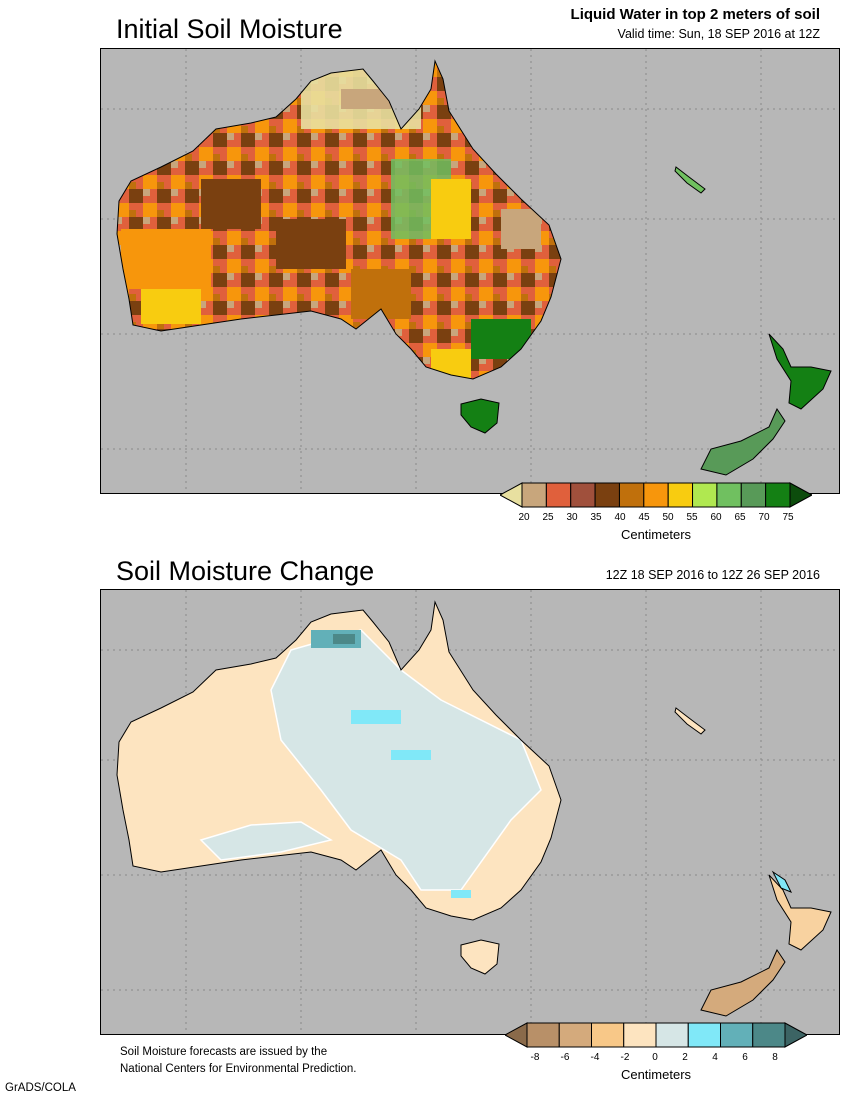 Image resolution: width=850 pixels, height=1100 pixels. What do you see at coordinates (685, 1057) in the screenshot?
I see `bottom-tick: 2` at bounding box center [685, 1057].